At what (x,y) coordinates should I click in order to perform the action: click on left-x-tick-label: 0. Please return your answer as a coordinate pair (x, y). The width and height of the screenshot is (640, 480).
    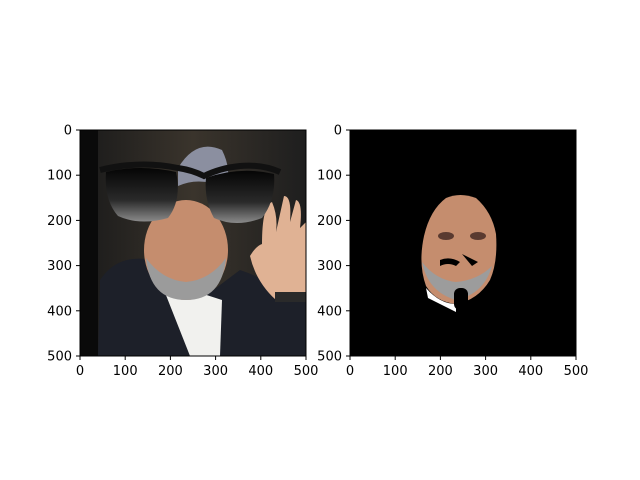
    Looking at the image, I should click on (80, 371).